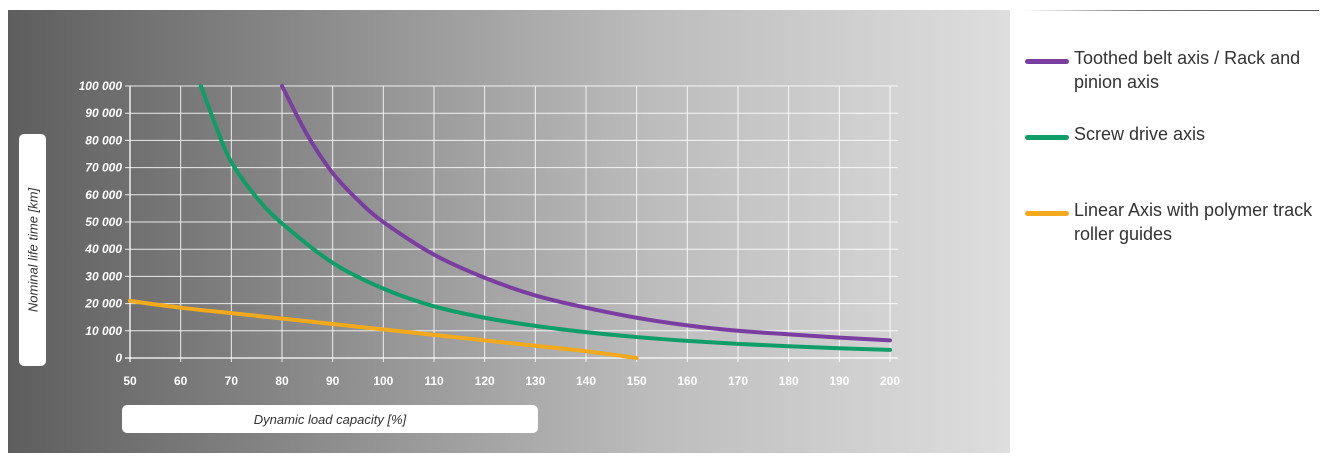  What do you see at coordinates (789, 381) in the screenshot?
I see `x-tick-label: 180` at bounding box center [789, 381].